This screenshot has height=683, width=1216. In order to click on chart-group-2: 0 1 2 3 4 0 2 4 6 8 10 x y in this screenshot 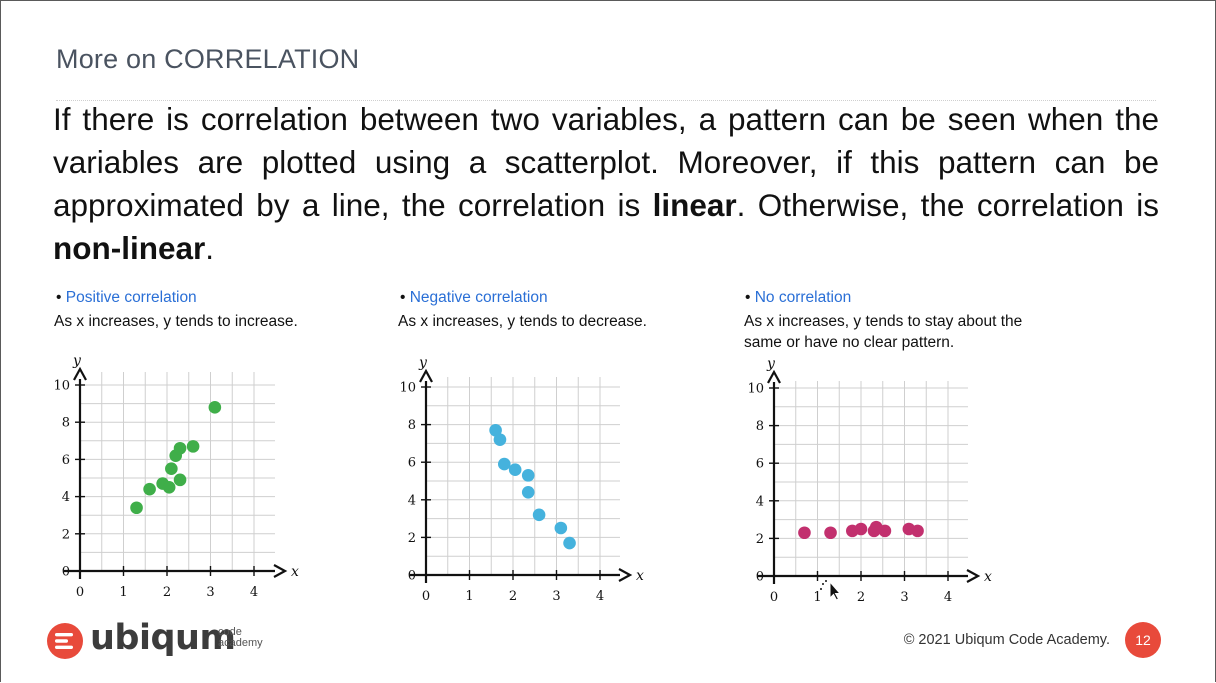, I will do `click(869, 480)`.